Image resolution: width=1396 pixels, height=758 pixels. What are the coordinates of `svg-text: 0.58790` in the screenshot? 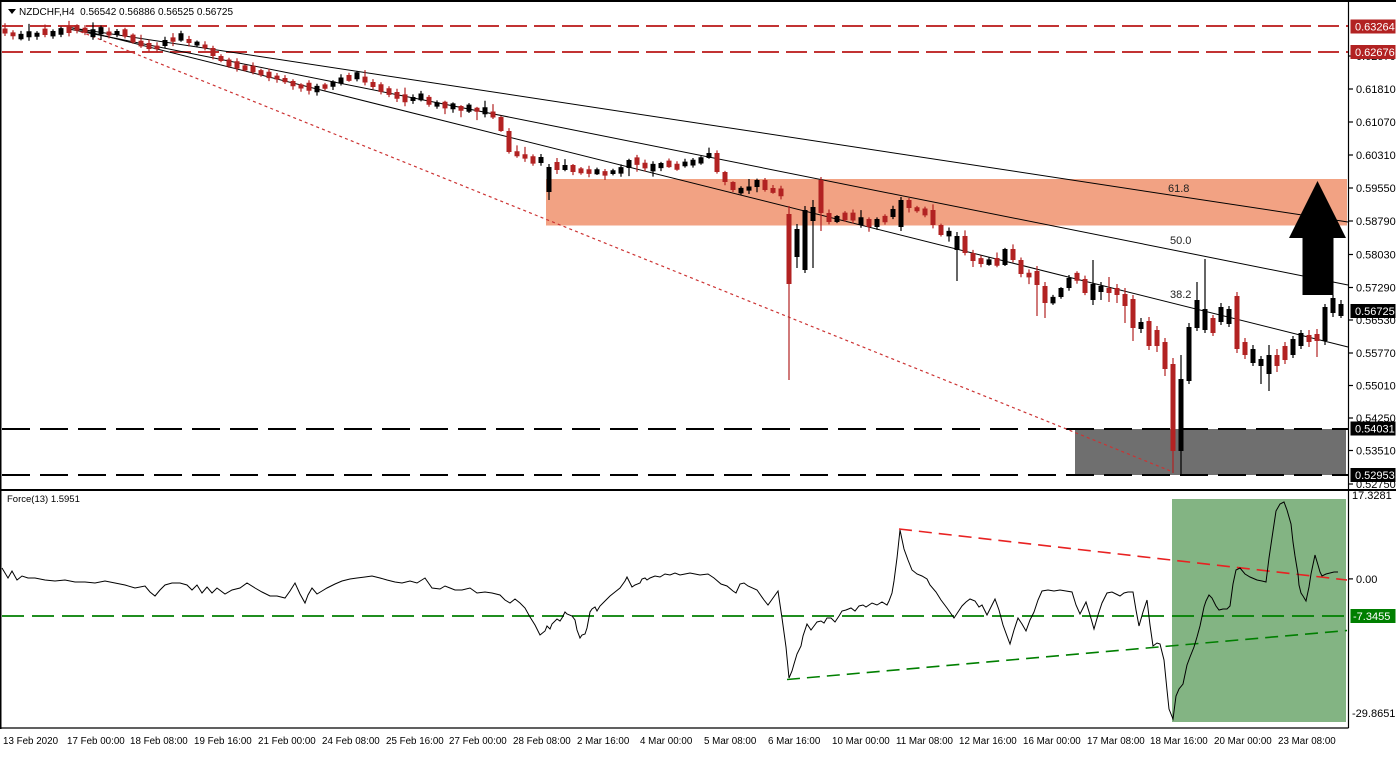 It's located at (1376, 222).